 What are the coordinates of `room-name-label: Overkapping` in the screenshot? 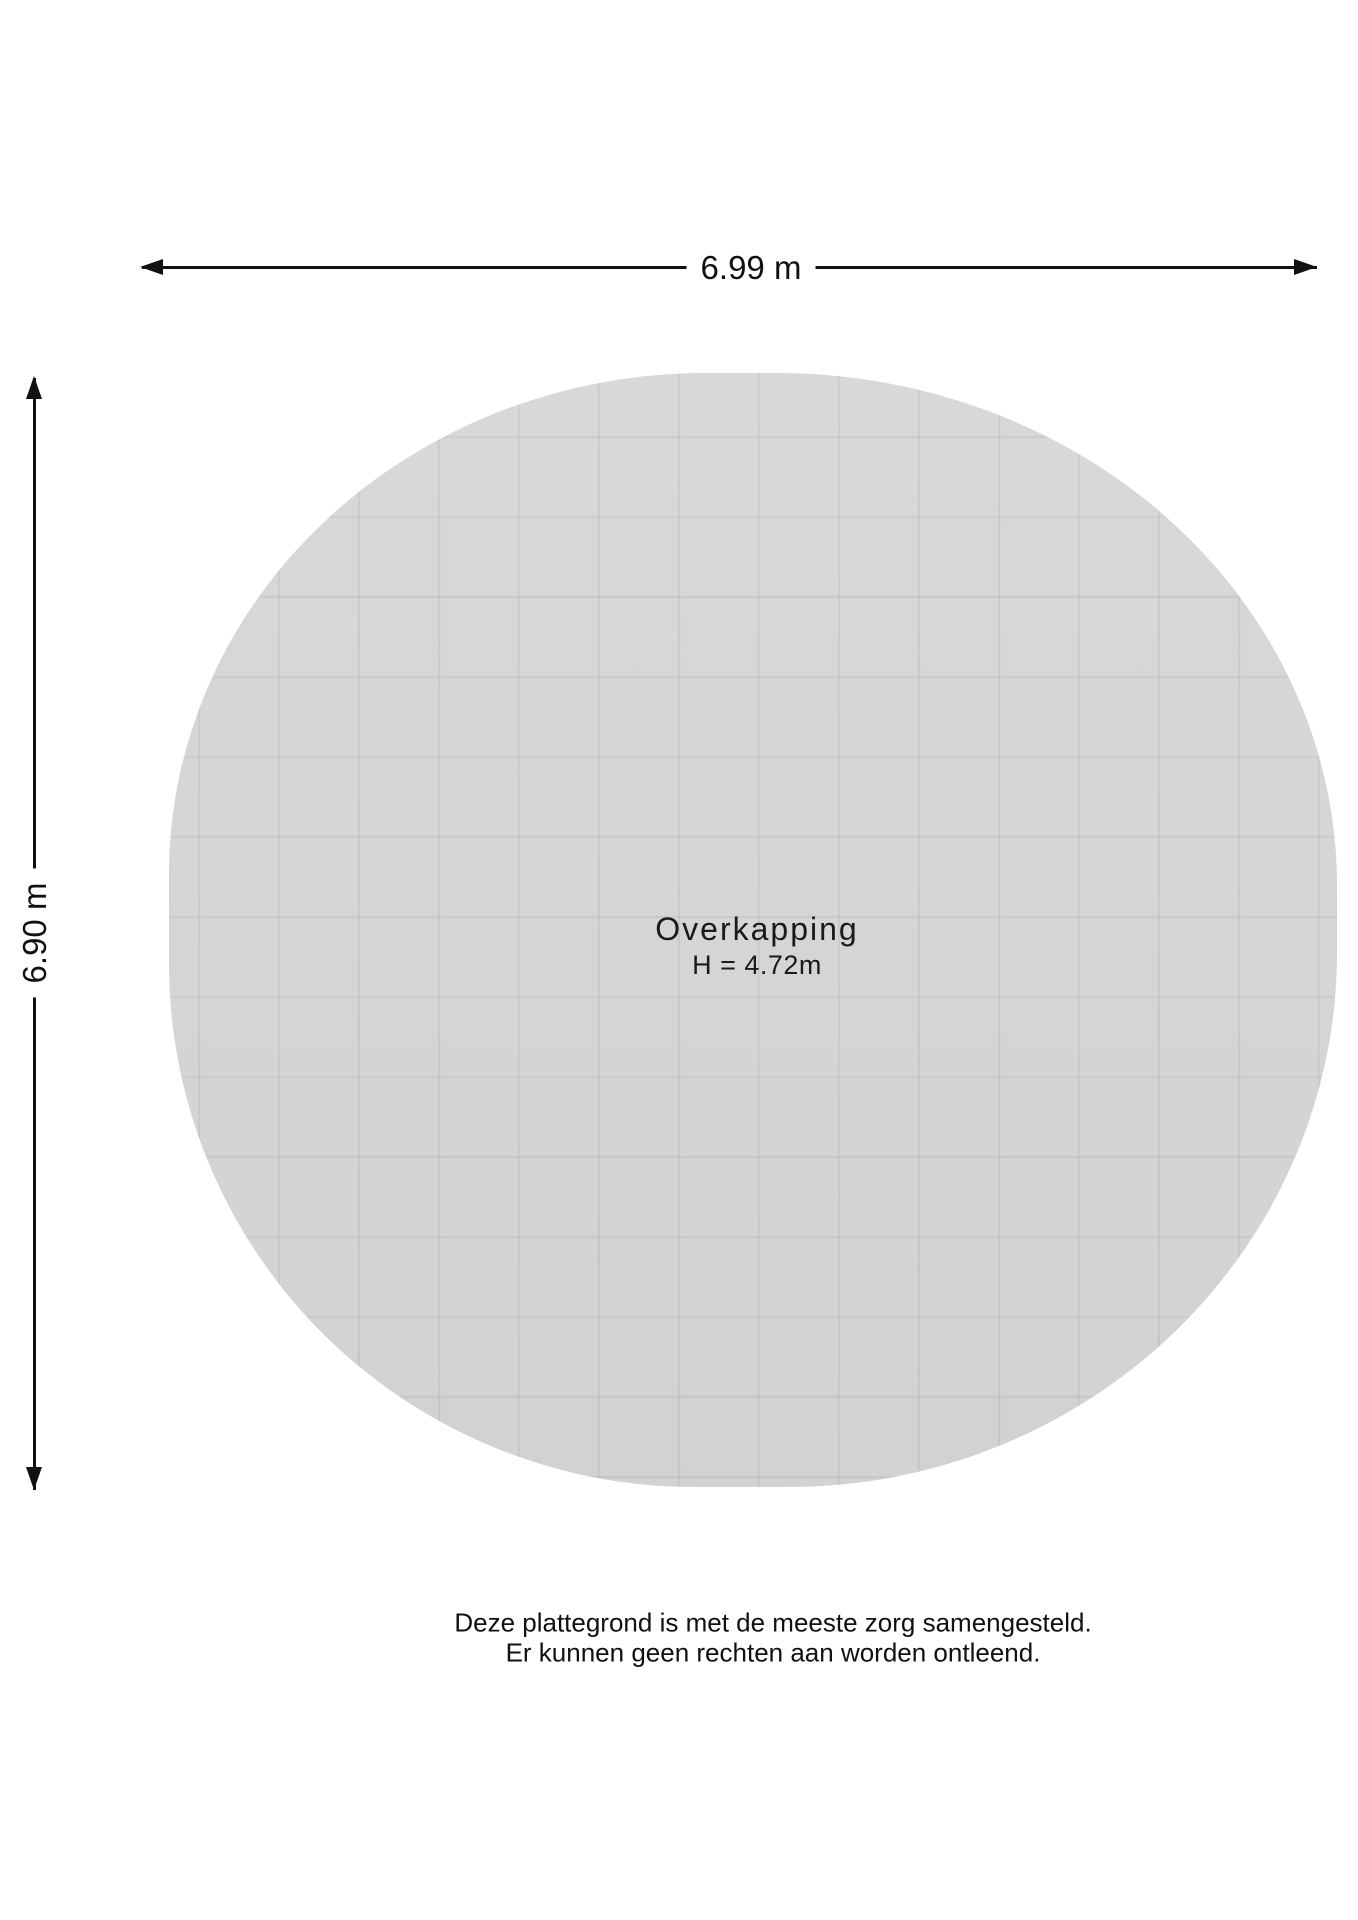 It's located at (757, 929).